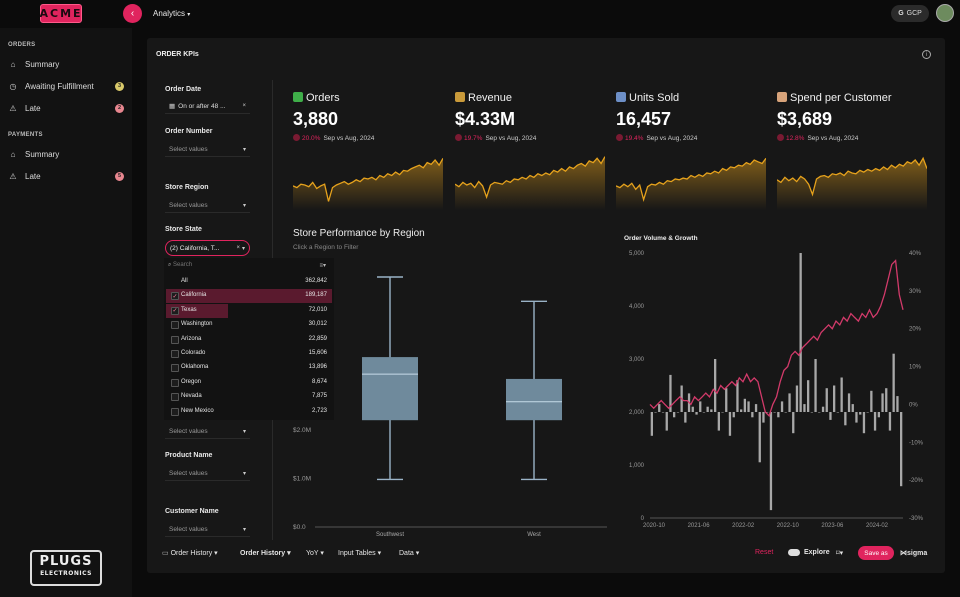 This screenshot has width=960, height=597. Describe the element at coordinates (248, 267) in the screenshot. I see `dropdown-search: ⌕ Search ≡▾` at that location.